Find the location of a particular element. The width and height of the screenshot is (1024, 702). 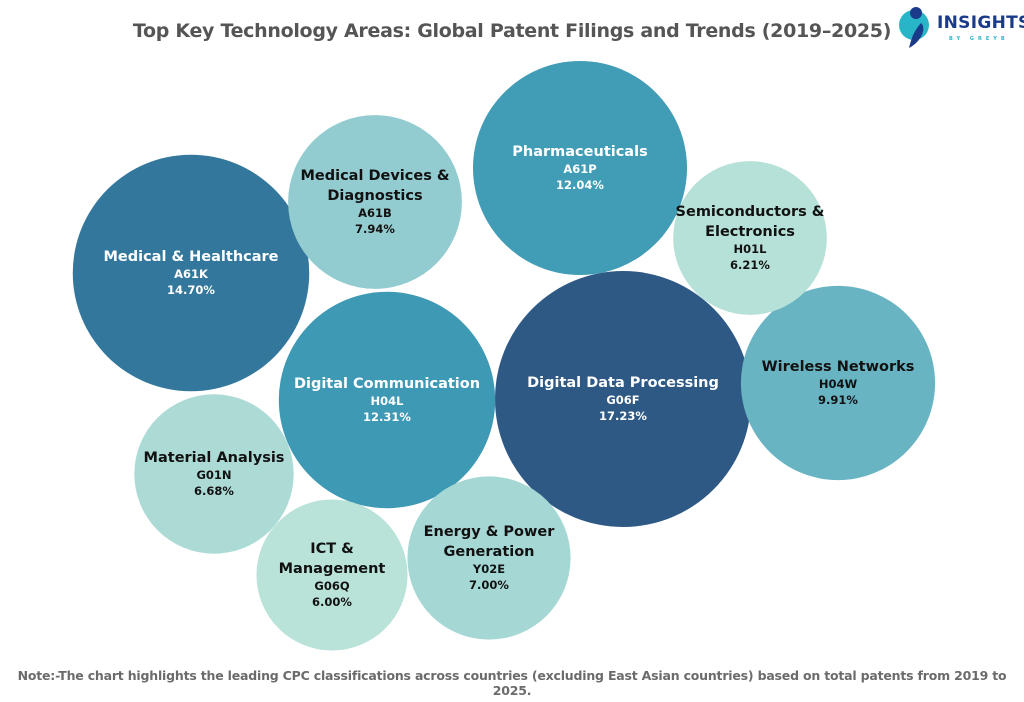

bubble-name-h04l: Digital Communication is located at coordinates (387, 384).